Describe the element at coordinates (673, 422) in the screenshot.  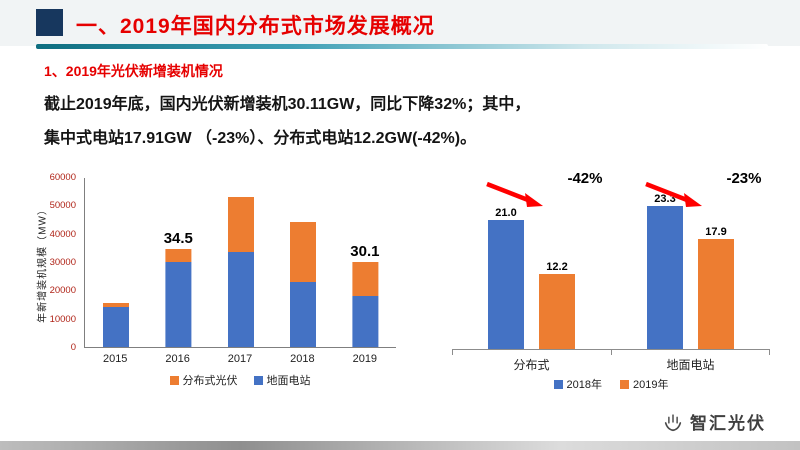
I see `hand-logo-icon` at that location.